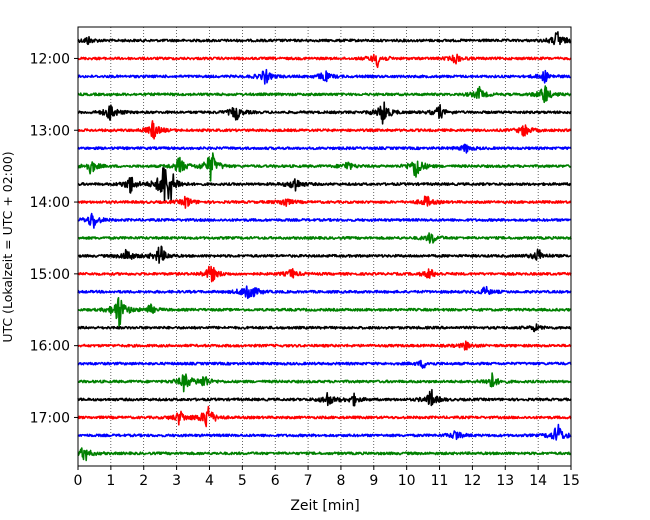  What do you see at coordinates (50, 59) in the screenshot?
I see `y-tick-label: 12:00` at bounding box center [50, 59].